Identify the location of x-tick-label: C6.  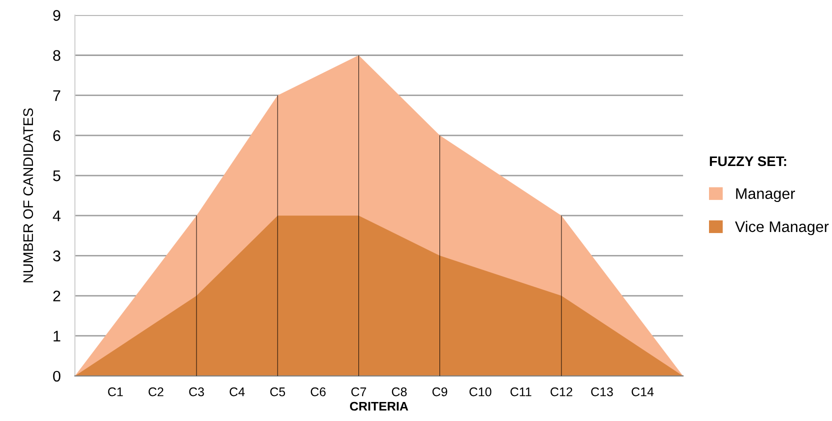
(318, 391).